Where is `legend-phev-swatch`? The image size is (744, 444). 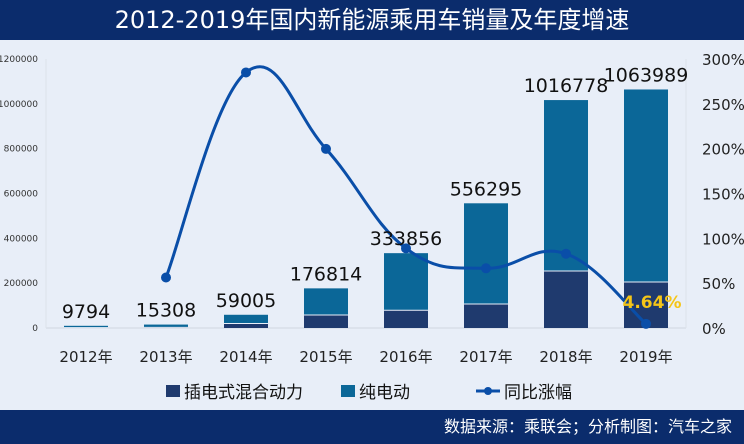 legend-phev-swatch is located at coordinates (173, 391).